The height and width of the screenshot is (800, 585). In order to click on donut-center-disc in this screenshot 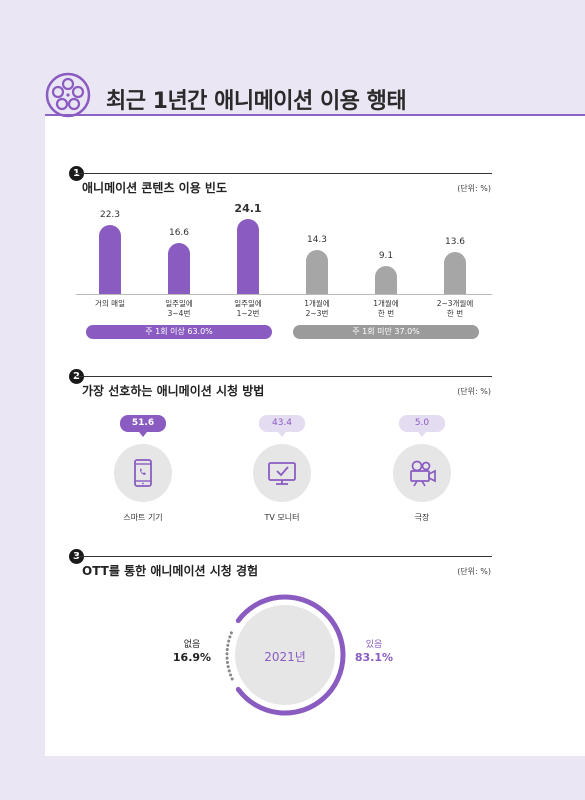, I will do `click(285, 655)`.